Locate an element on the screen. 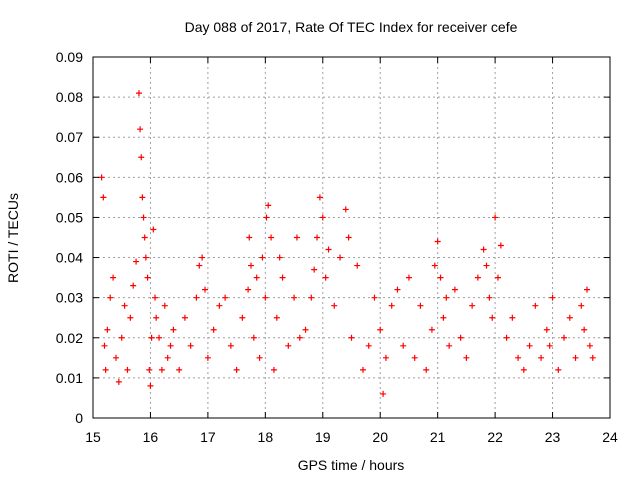 Image resolution: width=640 pixels, height=480 pixels. x-tick-label: 20 is located at coordinates (380, 437).